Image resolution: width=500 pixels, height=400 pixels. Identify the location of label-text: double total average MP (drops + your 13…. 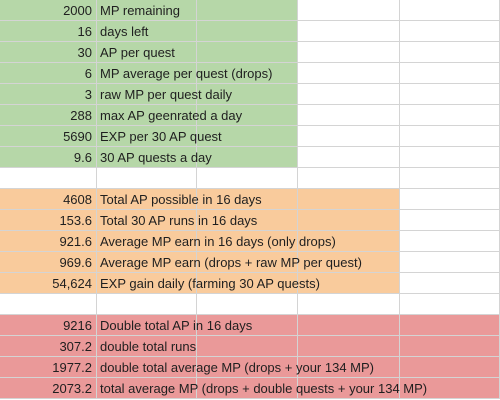
(237, 367).